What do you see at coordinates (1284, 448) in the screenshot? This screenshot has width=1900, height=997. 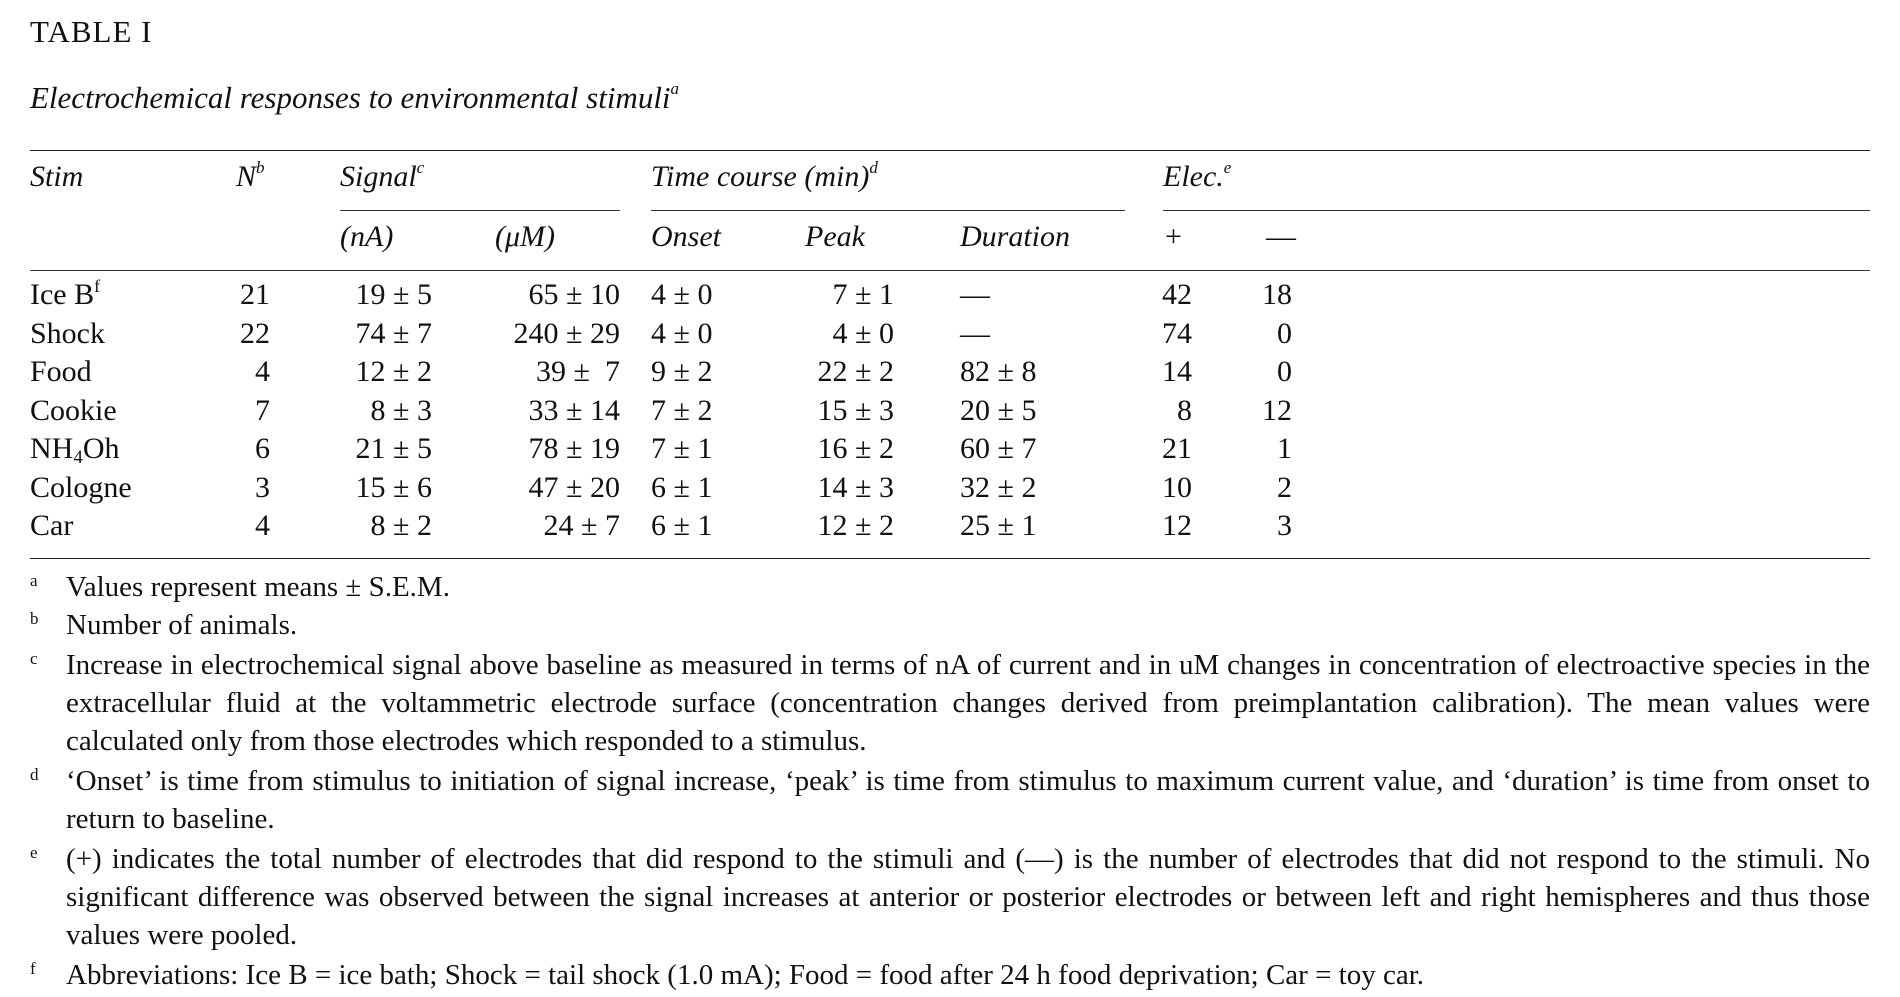 I see `cell-elec-minus: 1` at bounding box center [1284, 448].